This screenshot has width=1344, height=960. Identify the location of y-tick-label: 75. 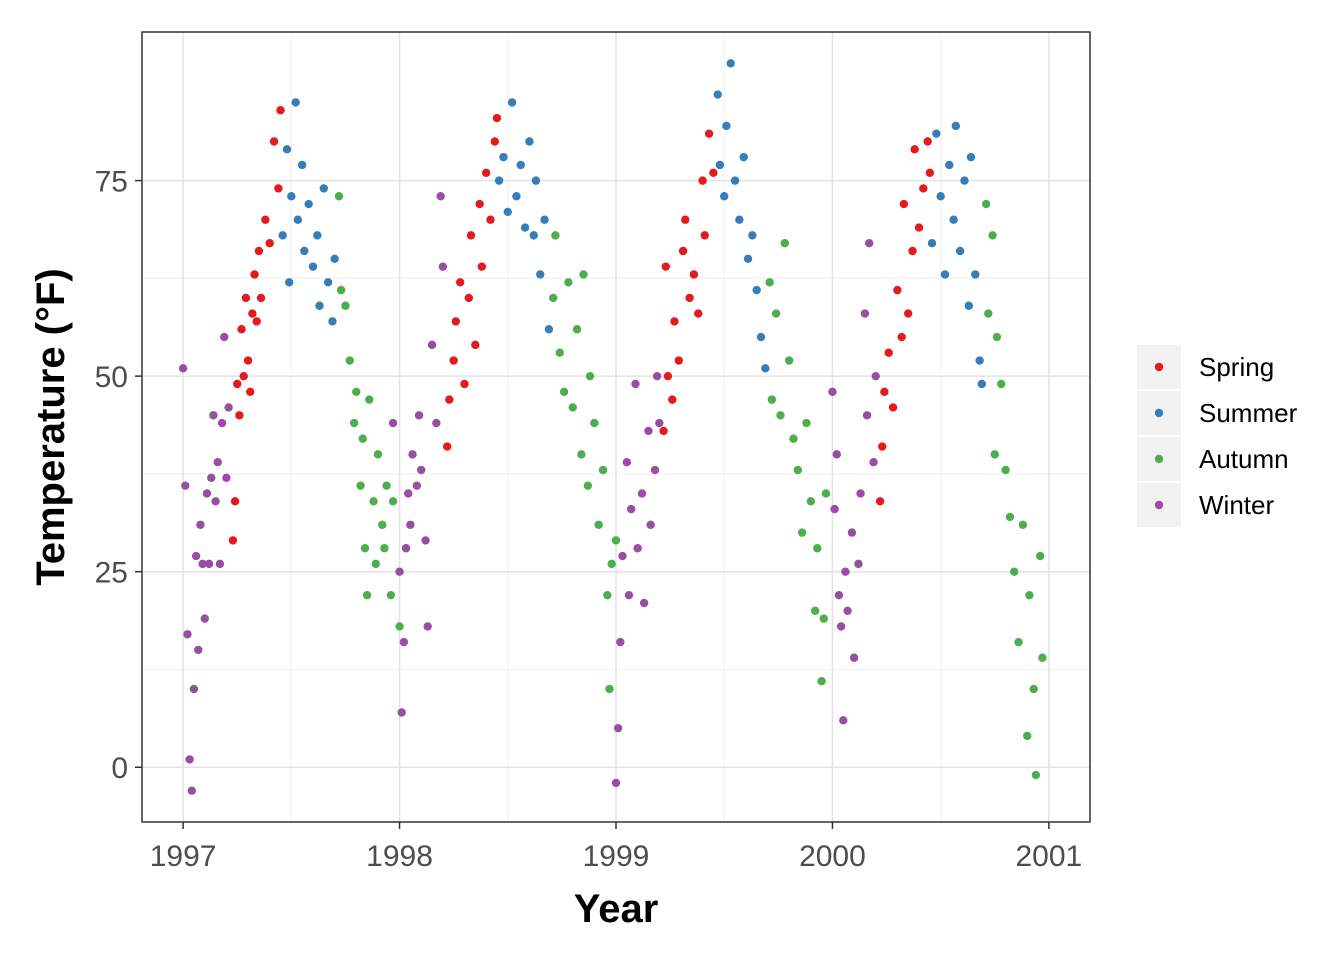
(111, 182).